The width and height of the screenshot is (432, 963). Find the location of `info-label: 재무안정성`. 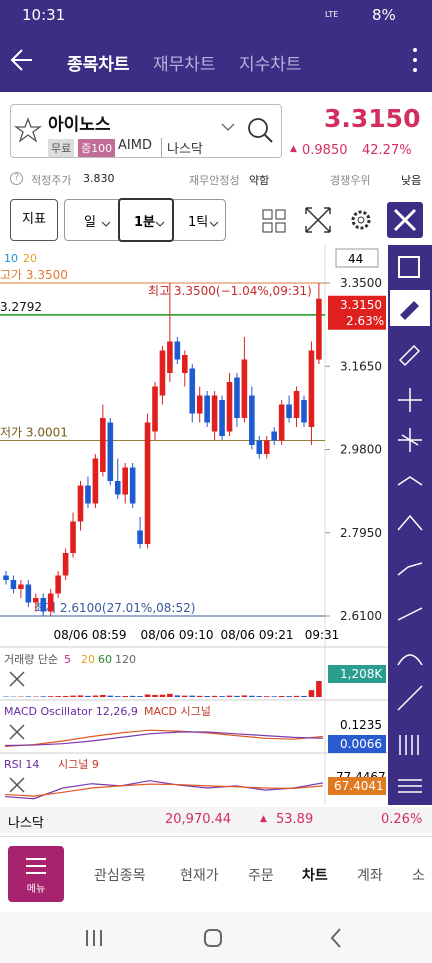

info-label: 재무안정성 is located at coordinates (214, 180).